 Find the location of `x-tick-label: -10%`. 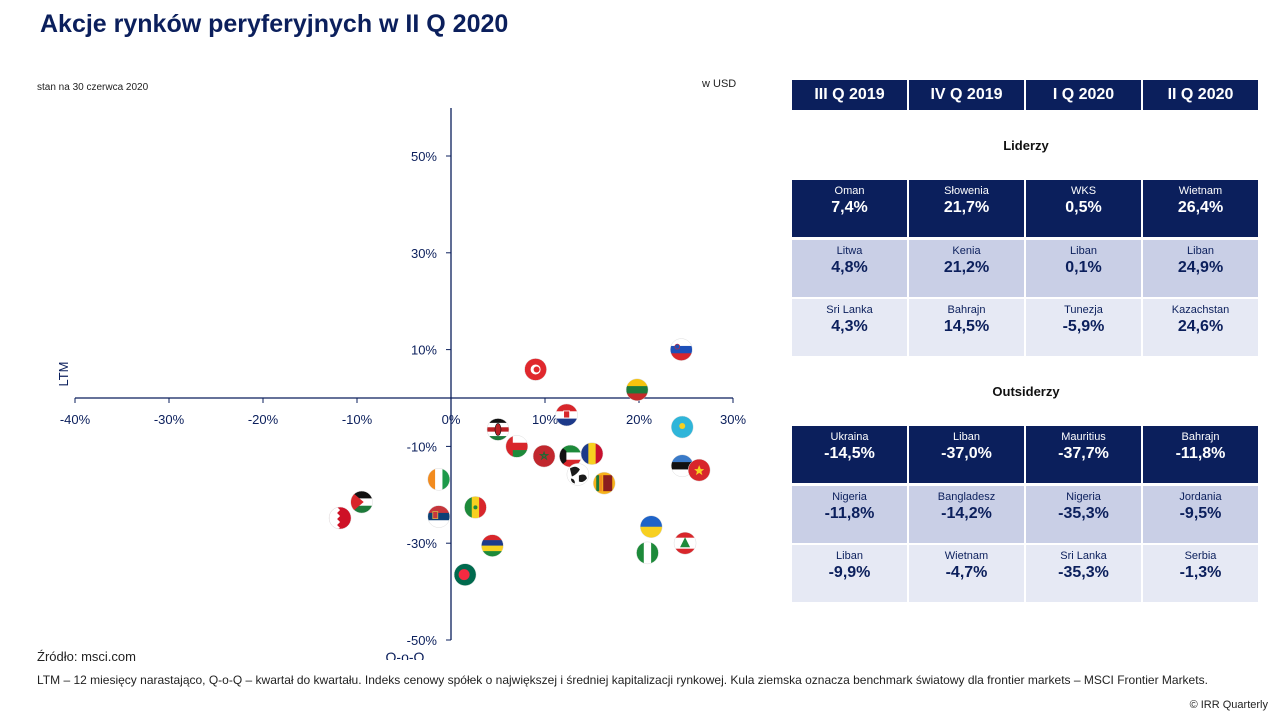

x-tick-label: -10% is located at coordinates (357, 419).